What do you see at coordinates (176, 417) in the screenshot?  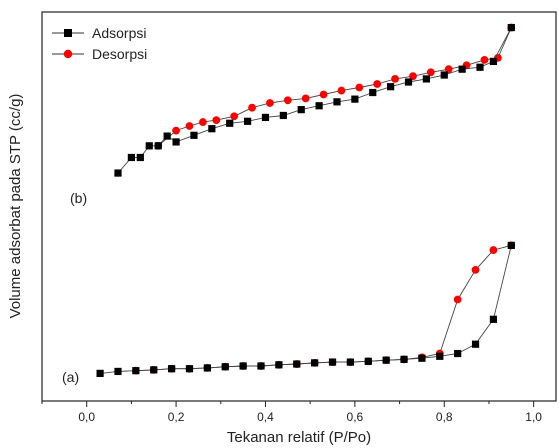 I see `x-tick-label-1: 0,2` at bounding box center [176, 417].